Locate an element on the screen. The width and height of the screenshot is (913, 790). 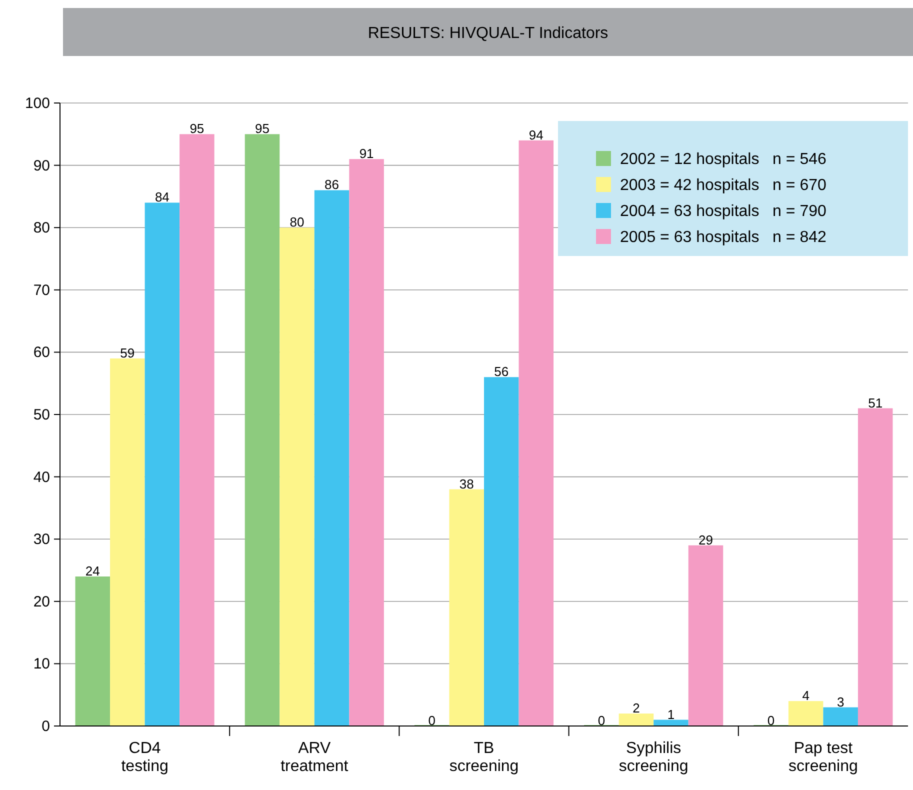
legend-label: 2003 = 42 hospitals n = 670 is located at coordinates (723, 185).